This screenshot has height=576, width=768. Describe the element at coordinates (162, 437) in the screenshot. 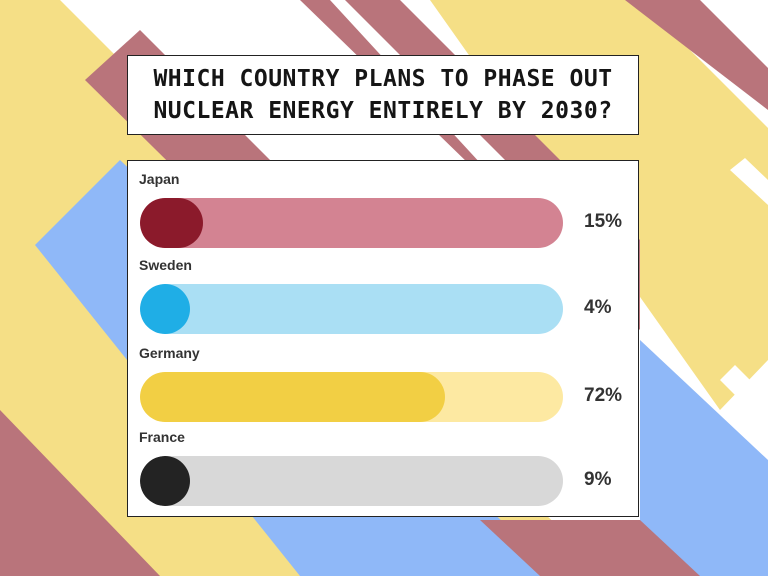

I see `option-label: France` at that location.